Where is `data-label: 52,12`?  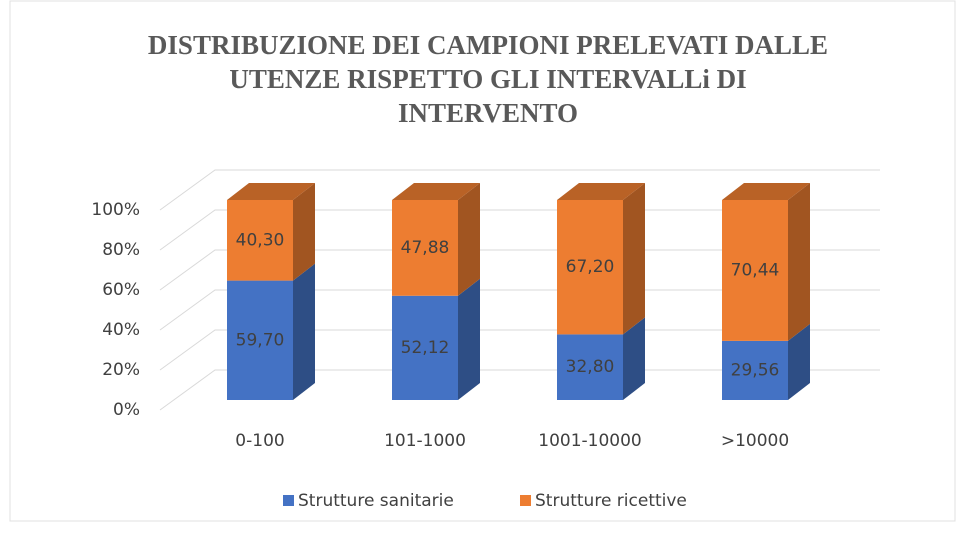
data-label: 52,12 is located at coordinates (425, 348).